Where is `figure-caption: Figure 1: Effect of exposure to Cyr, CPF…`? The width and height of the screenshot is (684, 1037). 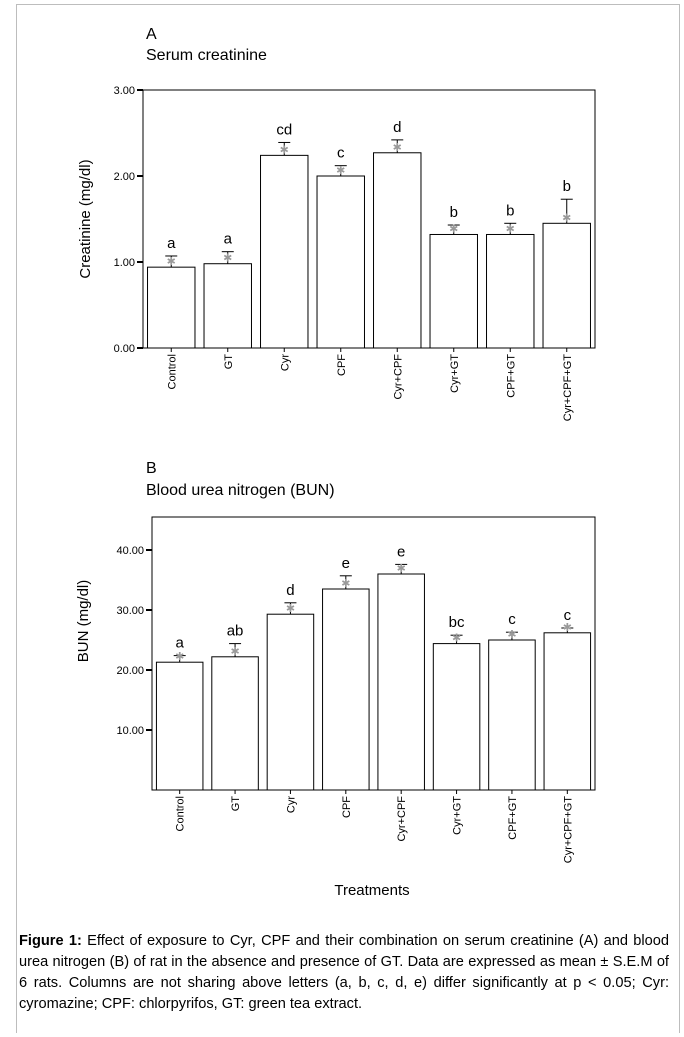
figure-caption: Figure 1: Effect of exposure to Cyr, CPF… is located at coordinates (344, 973).